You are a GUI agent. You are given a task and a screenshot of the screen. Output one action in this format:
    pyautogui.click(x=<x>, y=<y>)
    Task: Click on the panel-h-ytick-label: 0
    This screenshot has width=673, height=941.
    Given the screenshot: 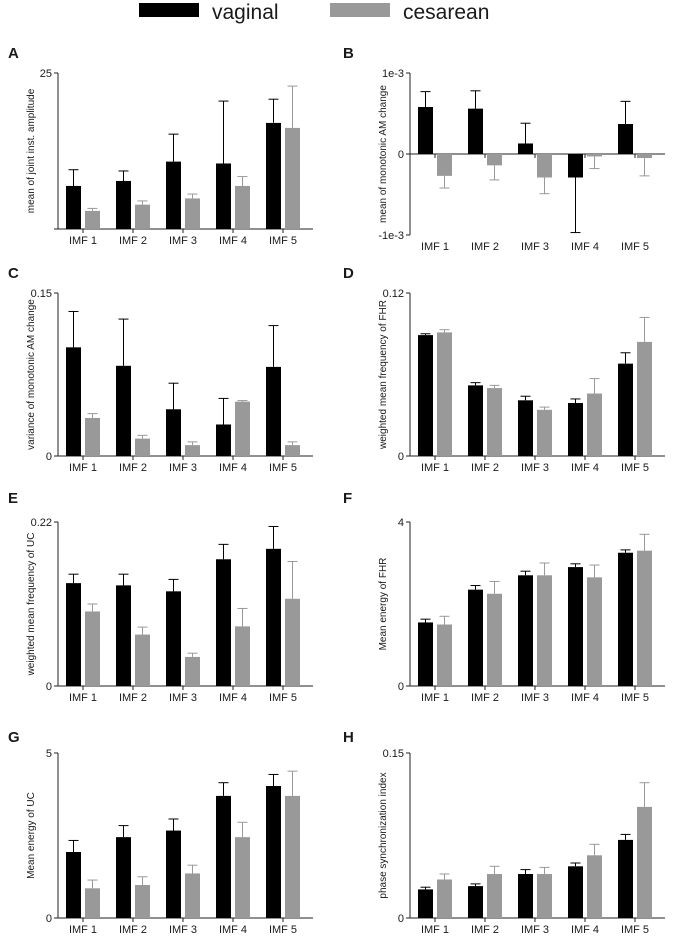 What is the action you would take?
    pyautogui.click(x=401, y=919)
    